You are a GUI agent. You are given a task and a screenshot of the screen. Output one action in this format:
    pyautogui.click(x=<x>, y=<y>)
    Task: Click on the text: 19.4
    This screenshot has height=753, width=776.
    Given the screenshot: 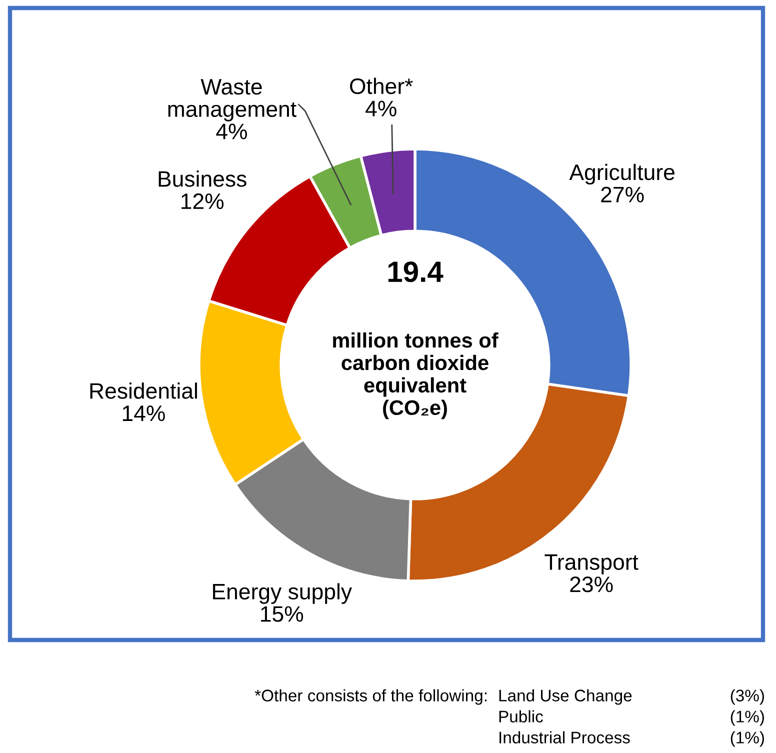 What is the action you would take?
    pyautogui.click(x=416, y=271)
    